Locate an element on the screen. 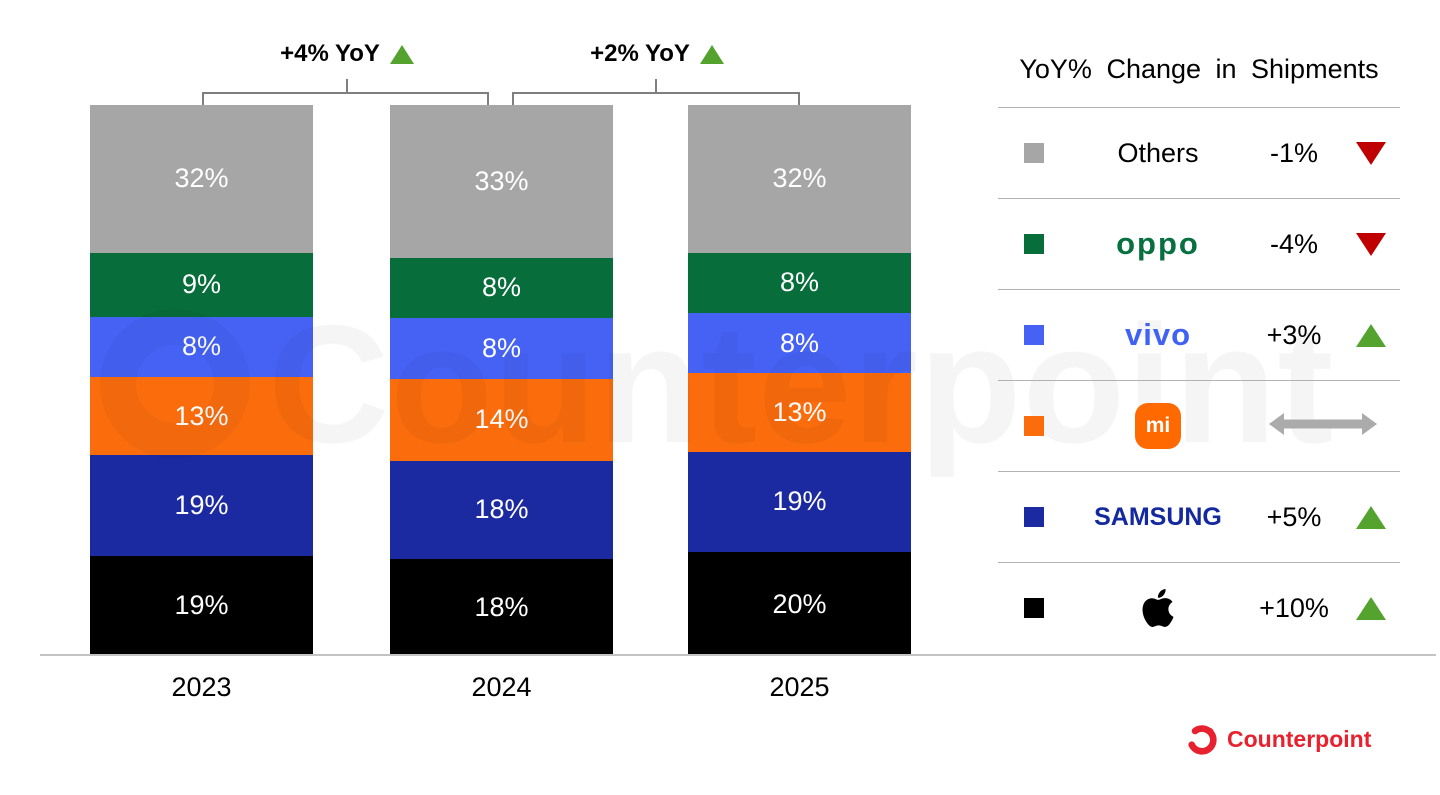 This screenshot has width=1440, height=795. legend-title: YoY% Change in Shipments is located at coordinates (1199, 69).